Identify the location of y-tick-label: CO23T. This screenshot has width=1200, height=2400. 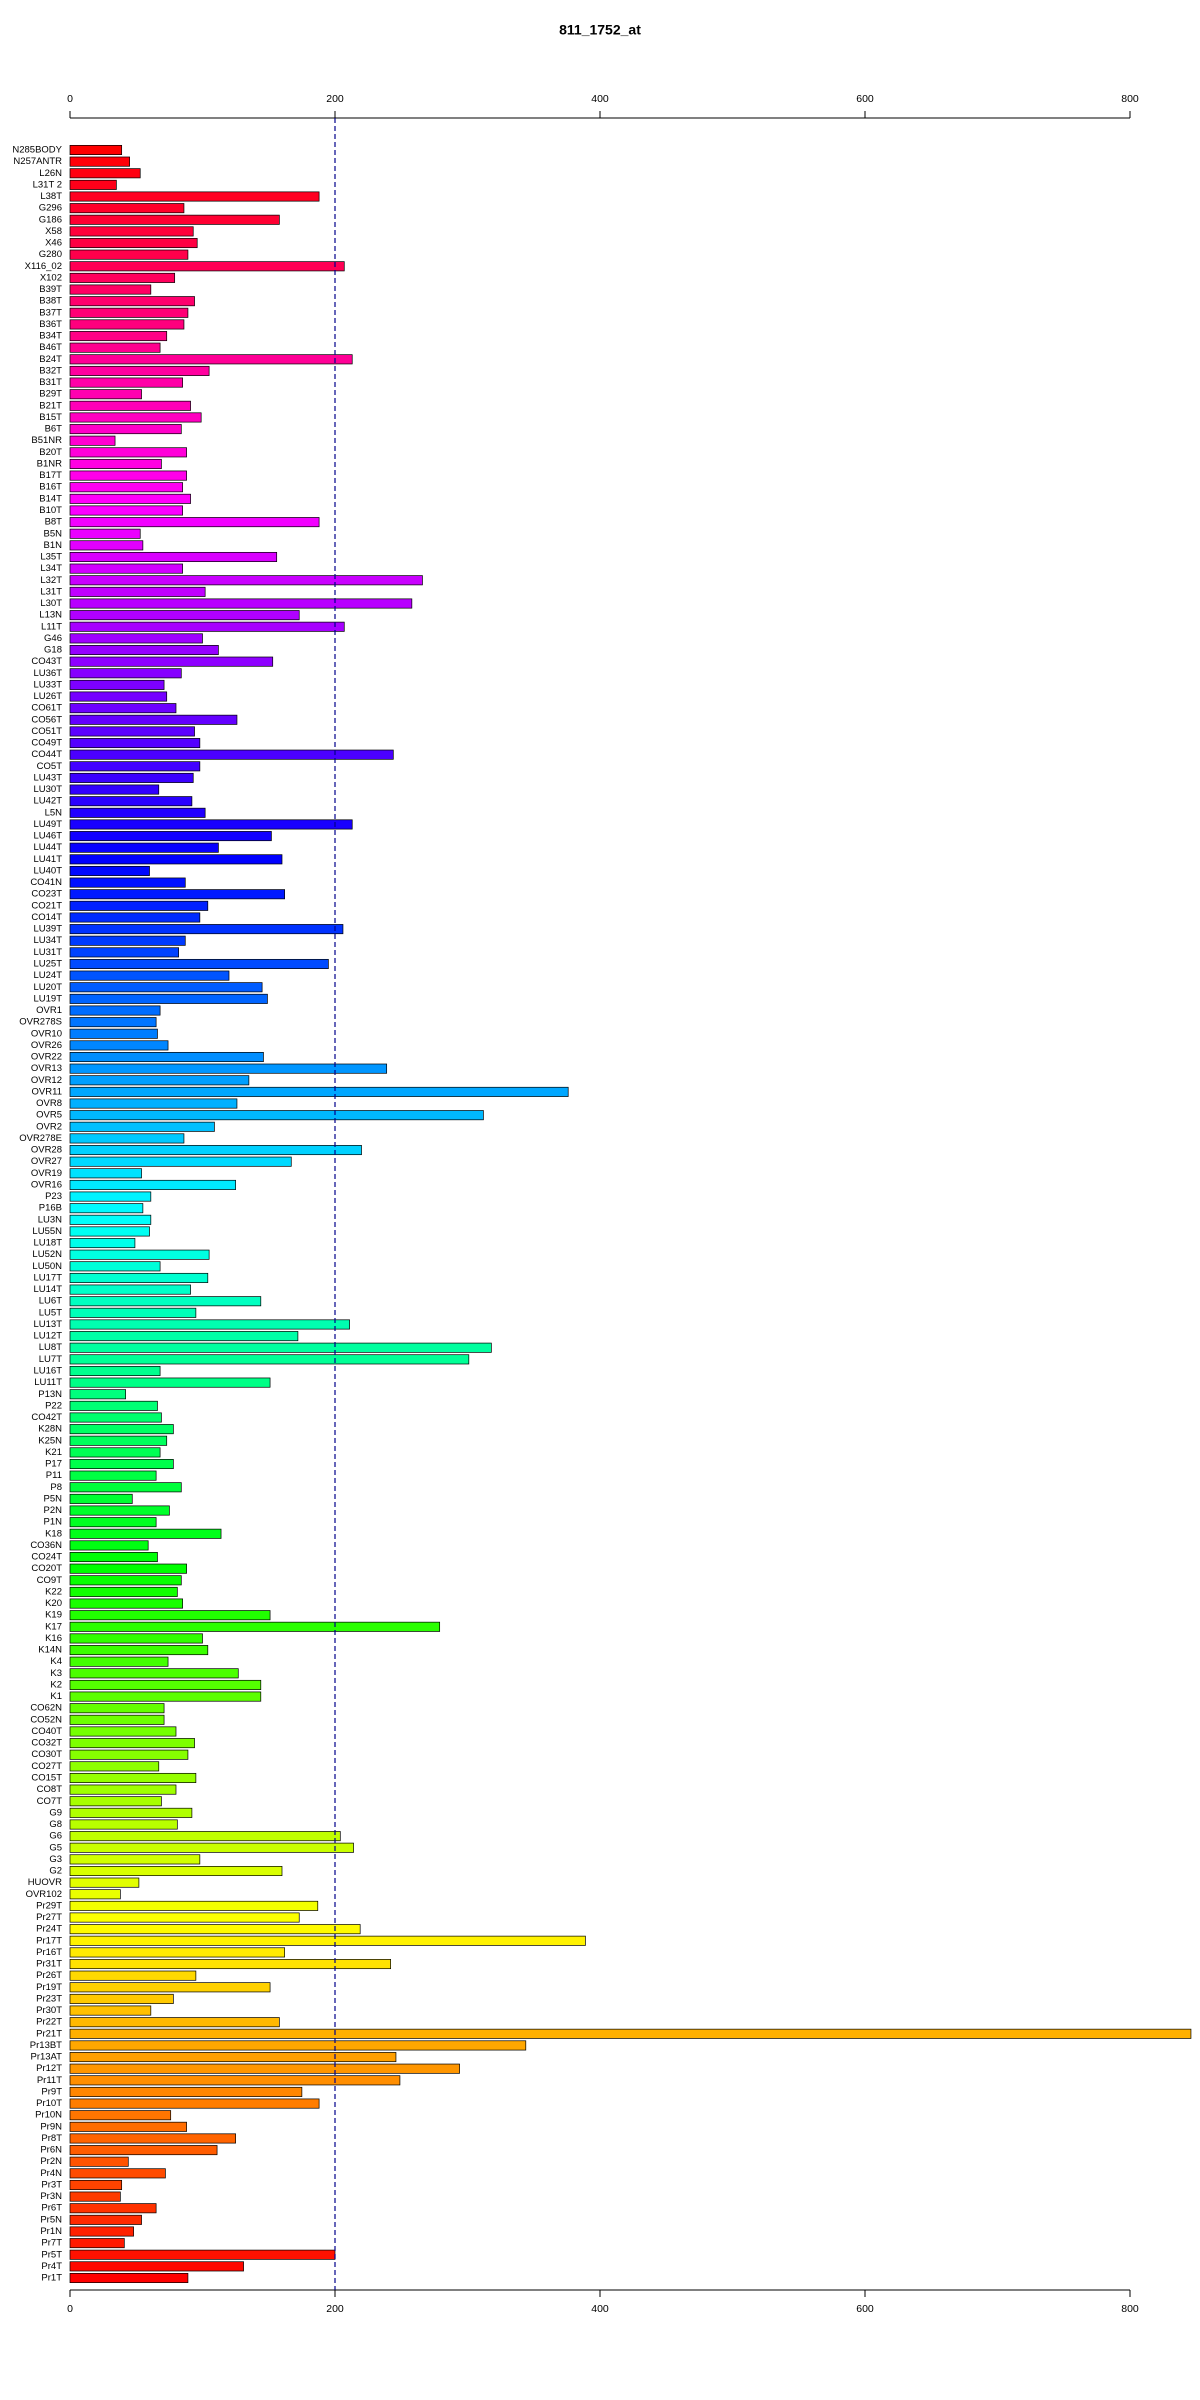
(46, 894).